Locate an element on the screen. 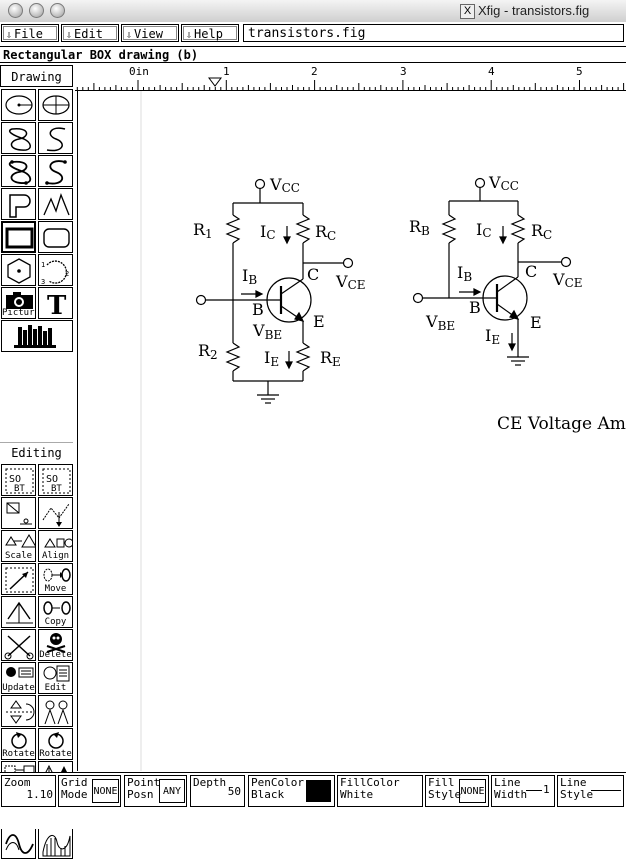 The height and width of the screenshot is (859, 626). ellipse-radius-tool is located at coordinates (18, 105).